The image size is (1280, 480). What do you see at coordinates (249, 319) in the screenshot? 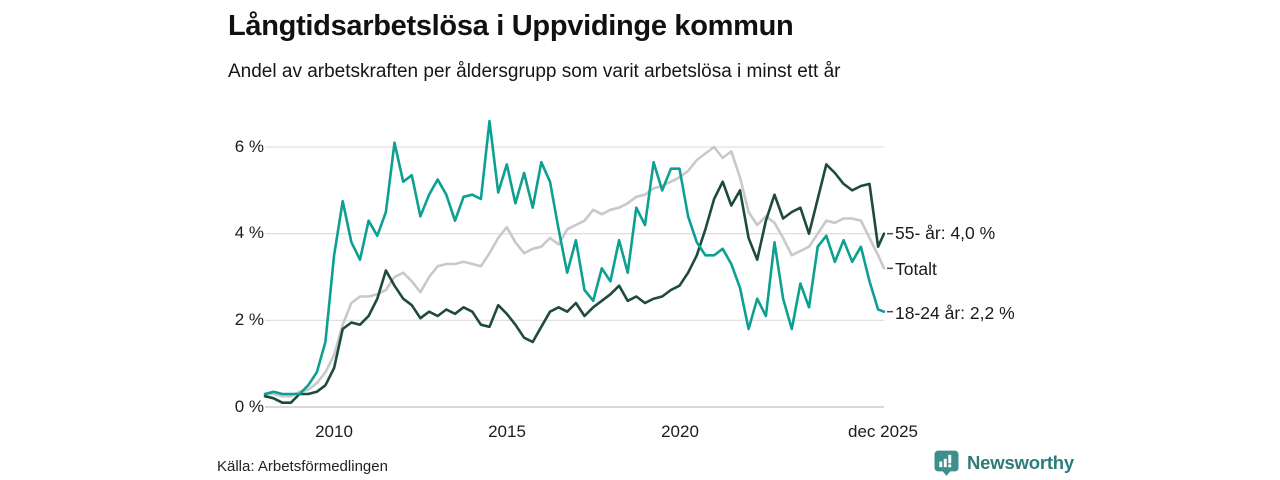
I see `y-axis-tick-2pct: 2 %` at bounding box center [249, 319].